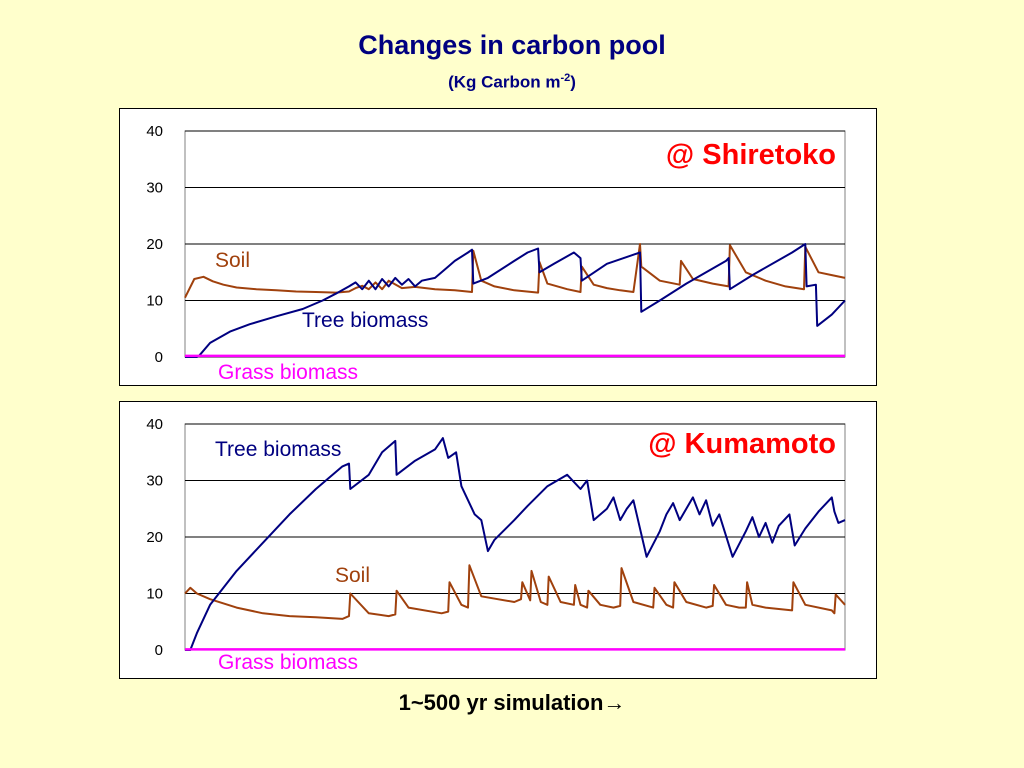  I want to click on page-title: Changes in carbon pool, so click(512, 45).